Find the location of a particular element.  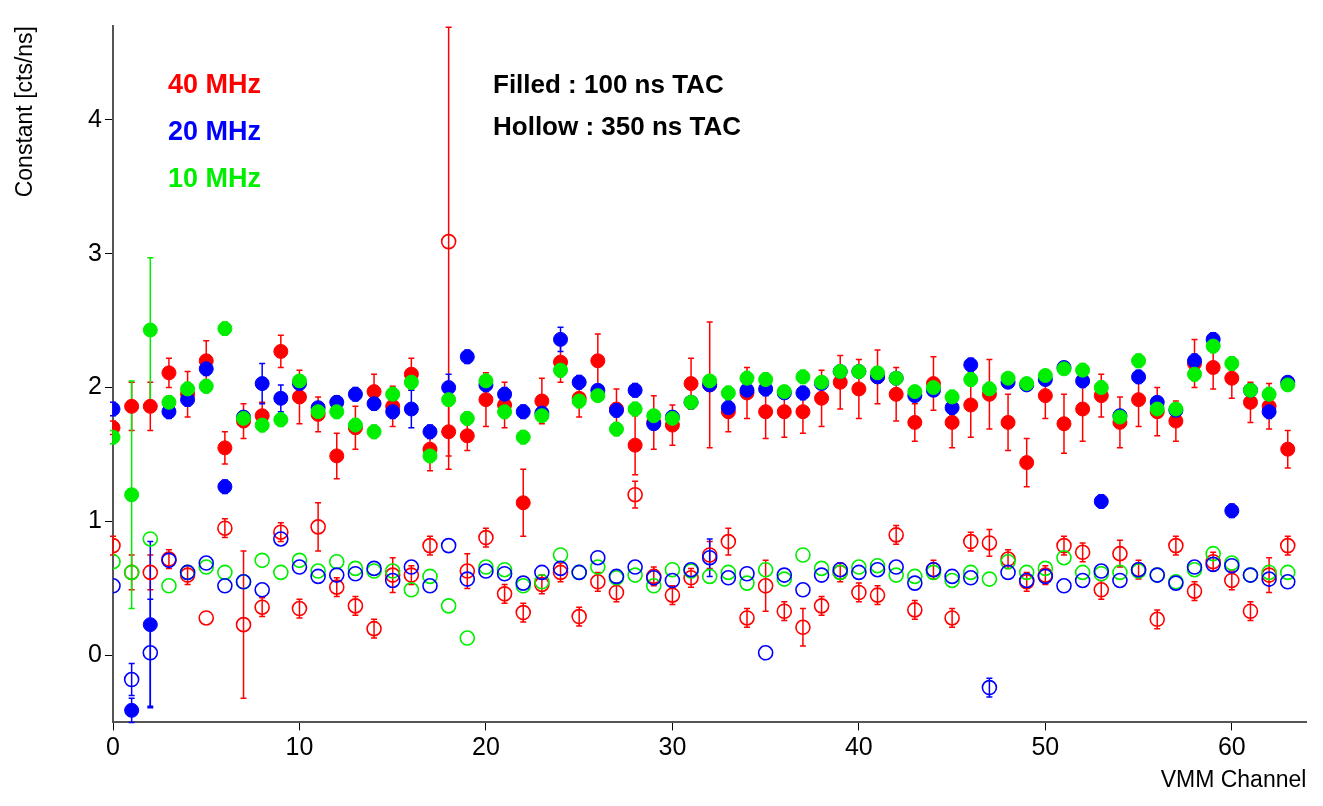

x-tick-label: 60 is located at coordinates (1231, 746).